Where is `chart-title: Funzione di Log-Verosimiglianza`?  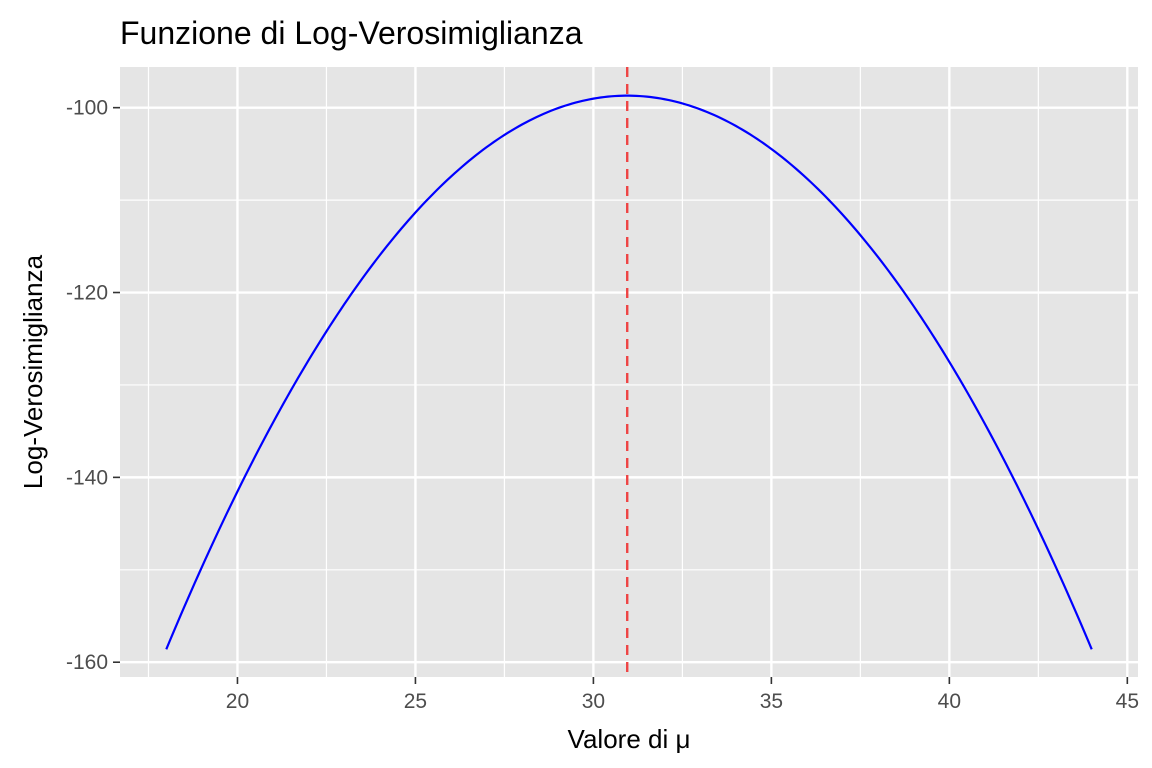 chart-title: Funzione di Log-Verosimiglianza is located at coordinates (351, 33).